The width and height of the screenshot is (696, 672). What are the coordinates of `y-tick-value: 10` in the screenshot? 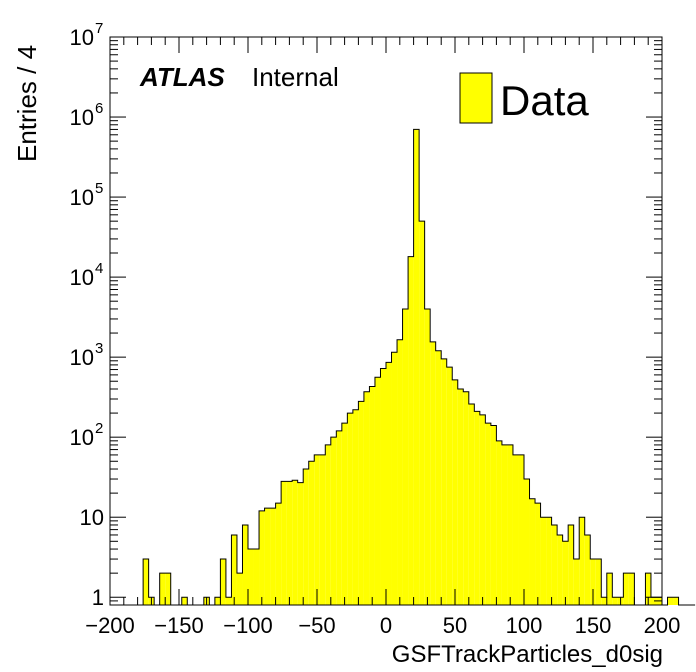 It's located at (92, 517).